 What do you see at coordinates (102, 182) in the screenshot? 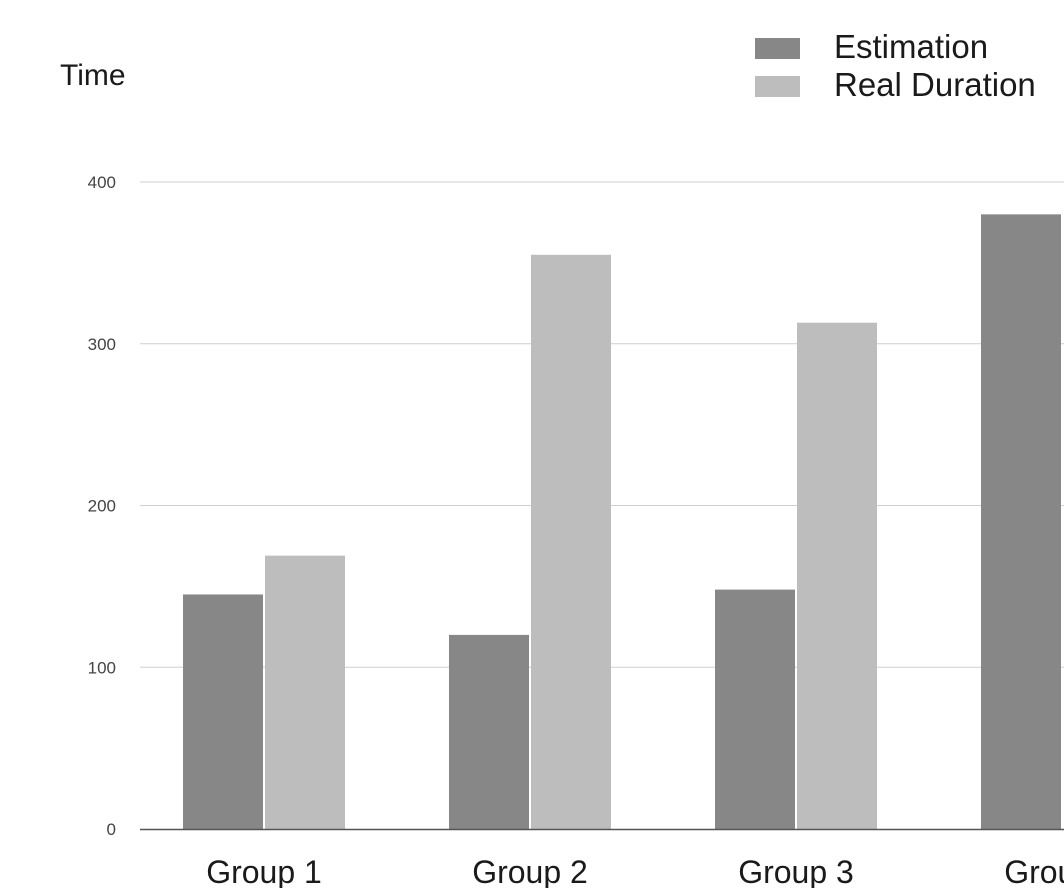
I see `y-tick-label: 400` at bounding box center [102, 182].